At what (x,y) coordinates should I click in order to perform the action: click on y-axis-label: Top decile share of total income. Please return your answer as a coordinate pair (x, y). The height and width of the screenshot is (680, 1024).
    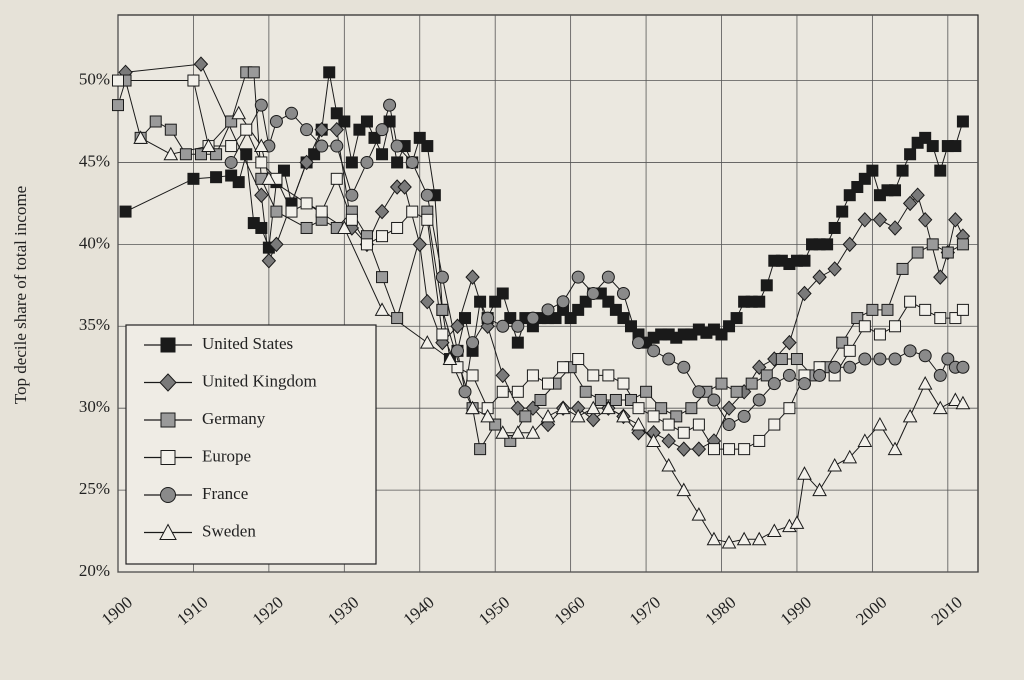
    Looking at the image, I should click on (20, 295).